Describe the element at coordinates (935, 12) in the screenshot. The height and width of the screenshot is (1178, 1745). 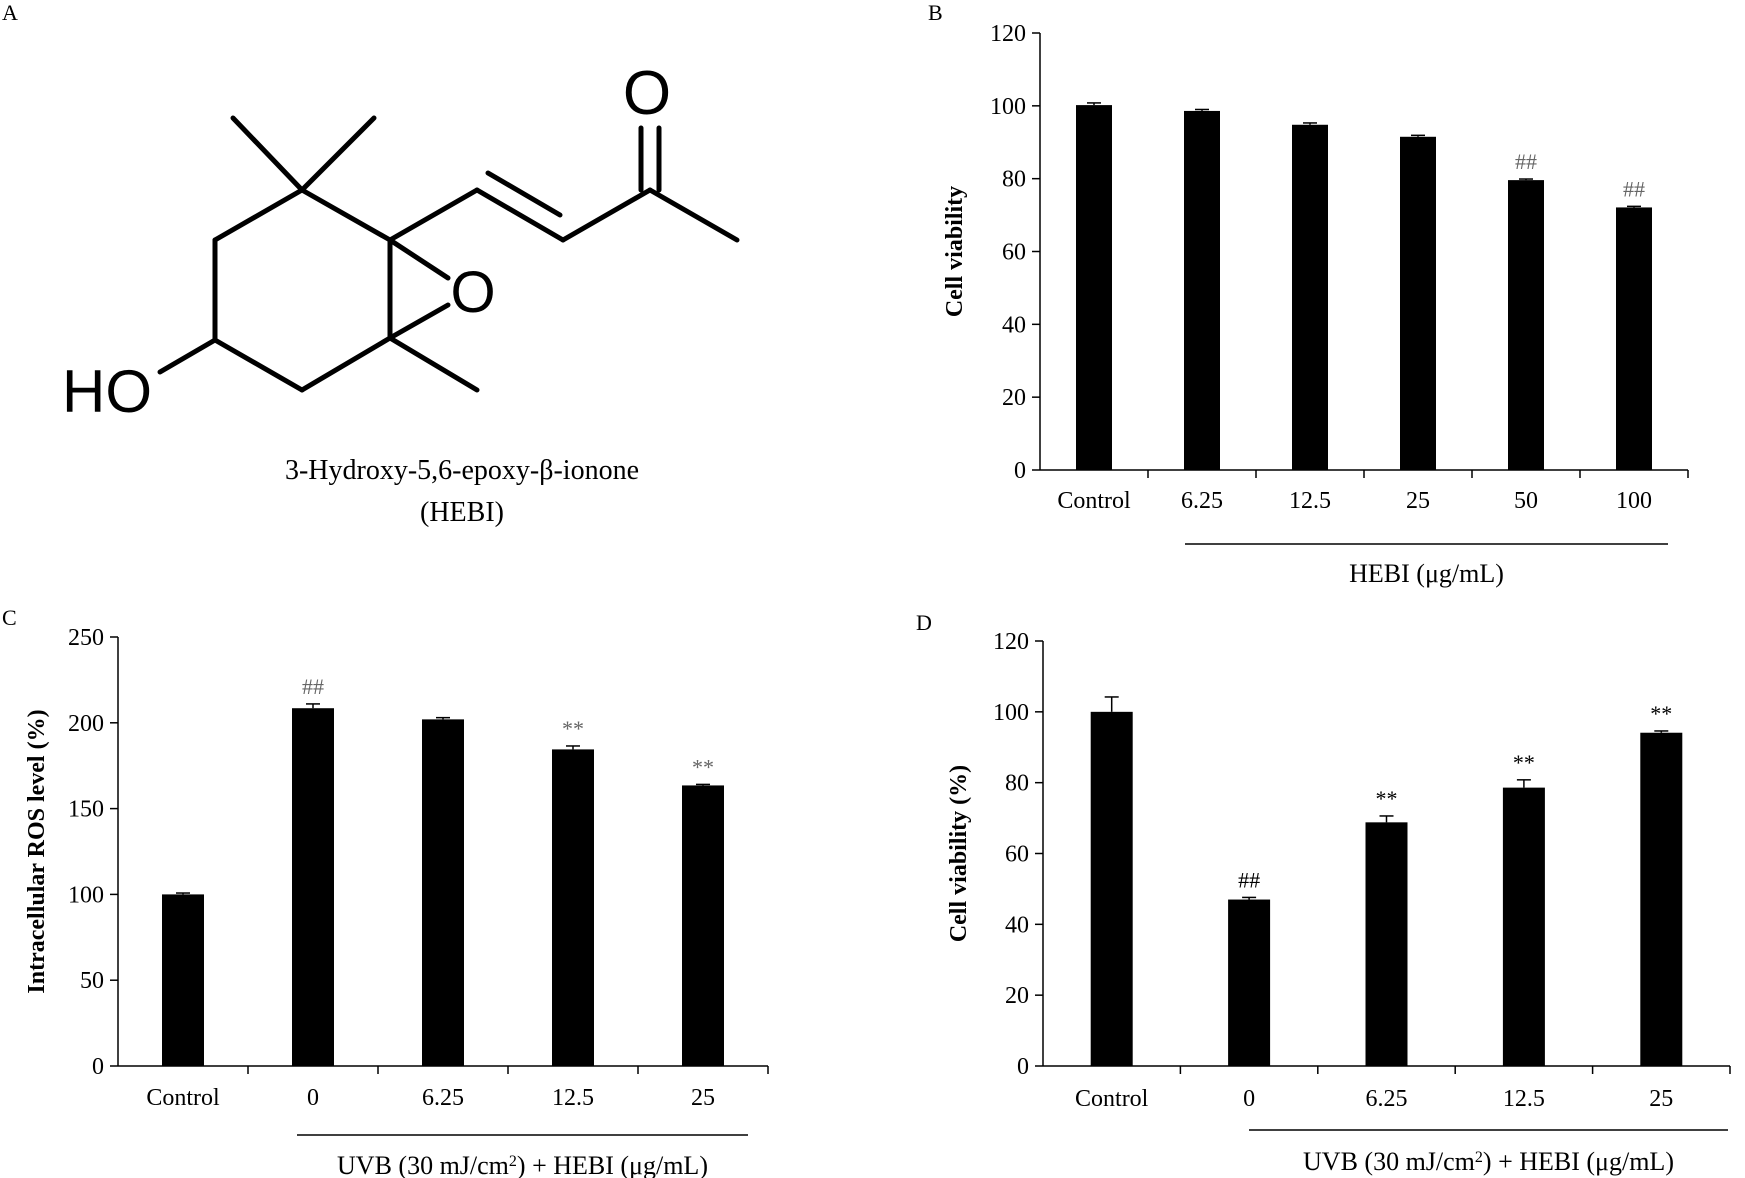
I see `panel-label-b: B` at that location.